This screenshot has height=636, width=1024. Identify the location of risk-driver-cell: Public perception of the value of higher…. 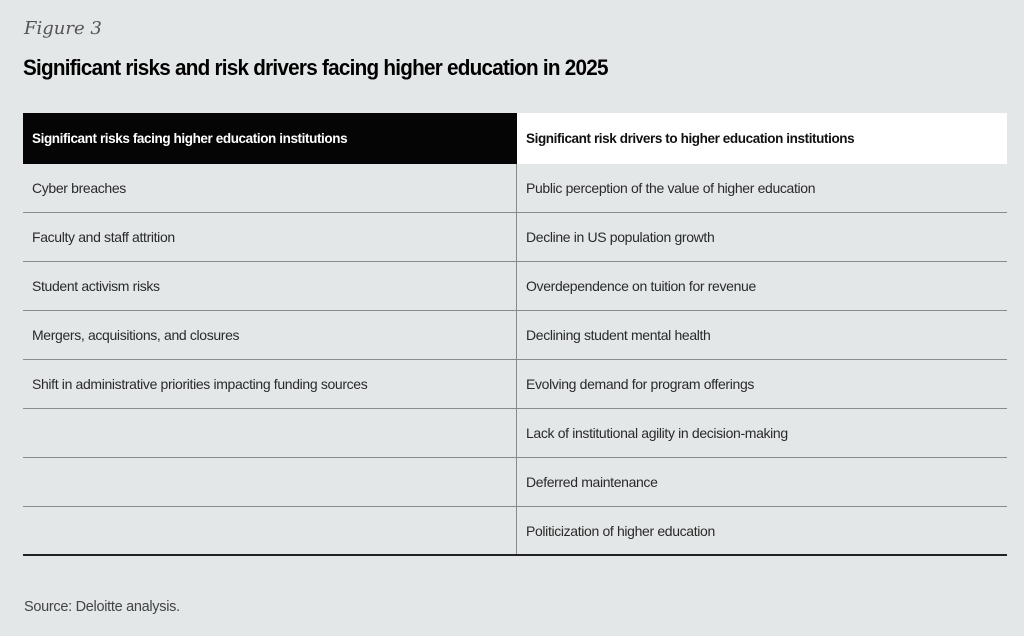
(671, 188).